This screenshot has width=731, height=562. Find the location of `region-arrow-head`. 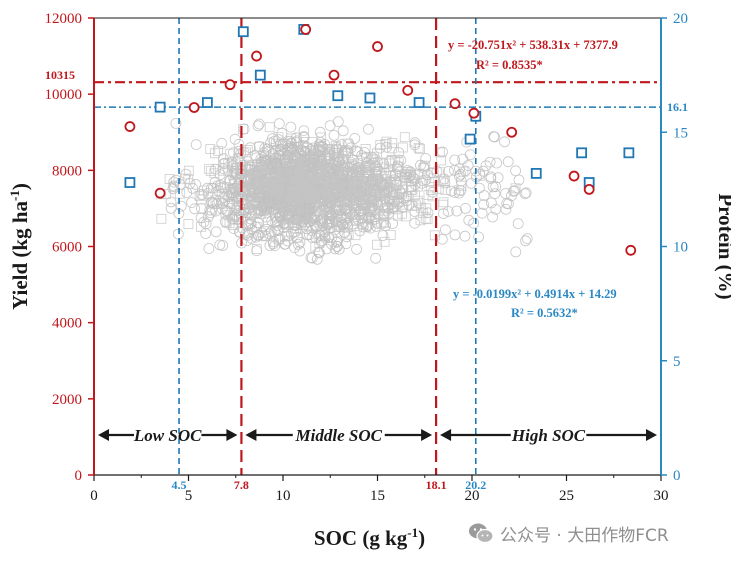

region-arrow-head is located at coordinates (651, 435).